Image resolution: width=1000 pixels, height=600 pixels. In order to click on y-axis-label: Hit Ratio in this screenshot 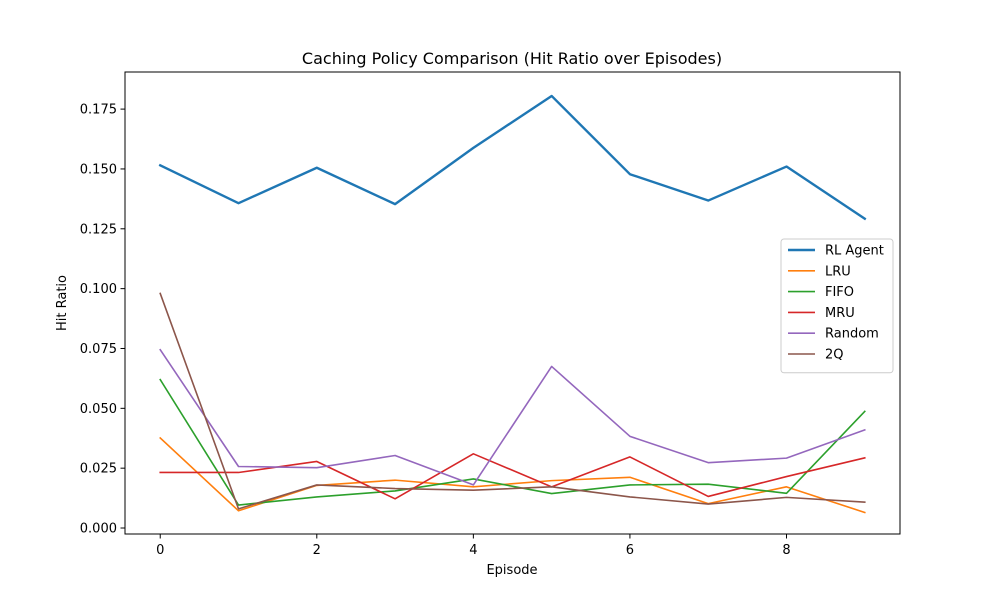, I will do `click(62, 303)`.